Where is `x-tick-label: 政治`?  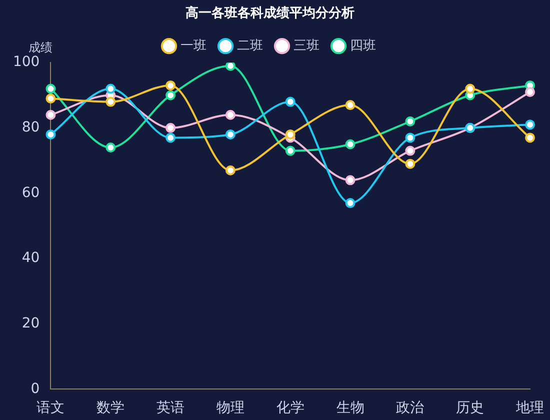 x-tick-label: 政治 is located at coordinates (410, 408).